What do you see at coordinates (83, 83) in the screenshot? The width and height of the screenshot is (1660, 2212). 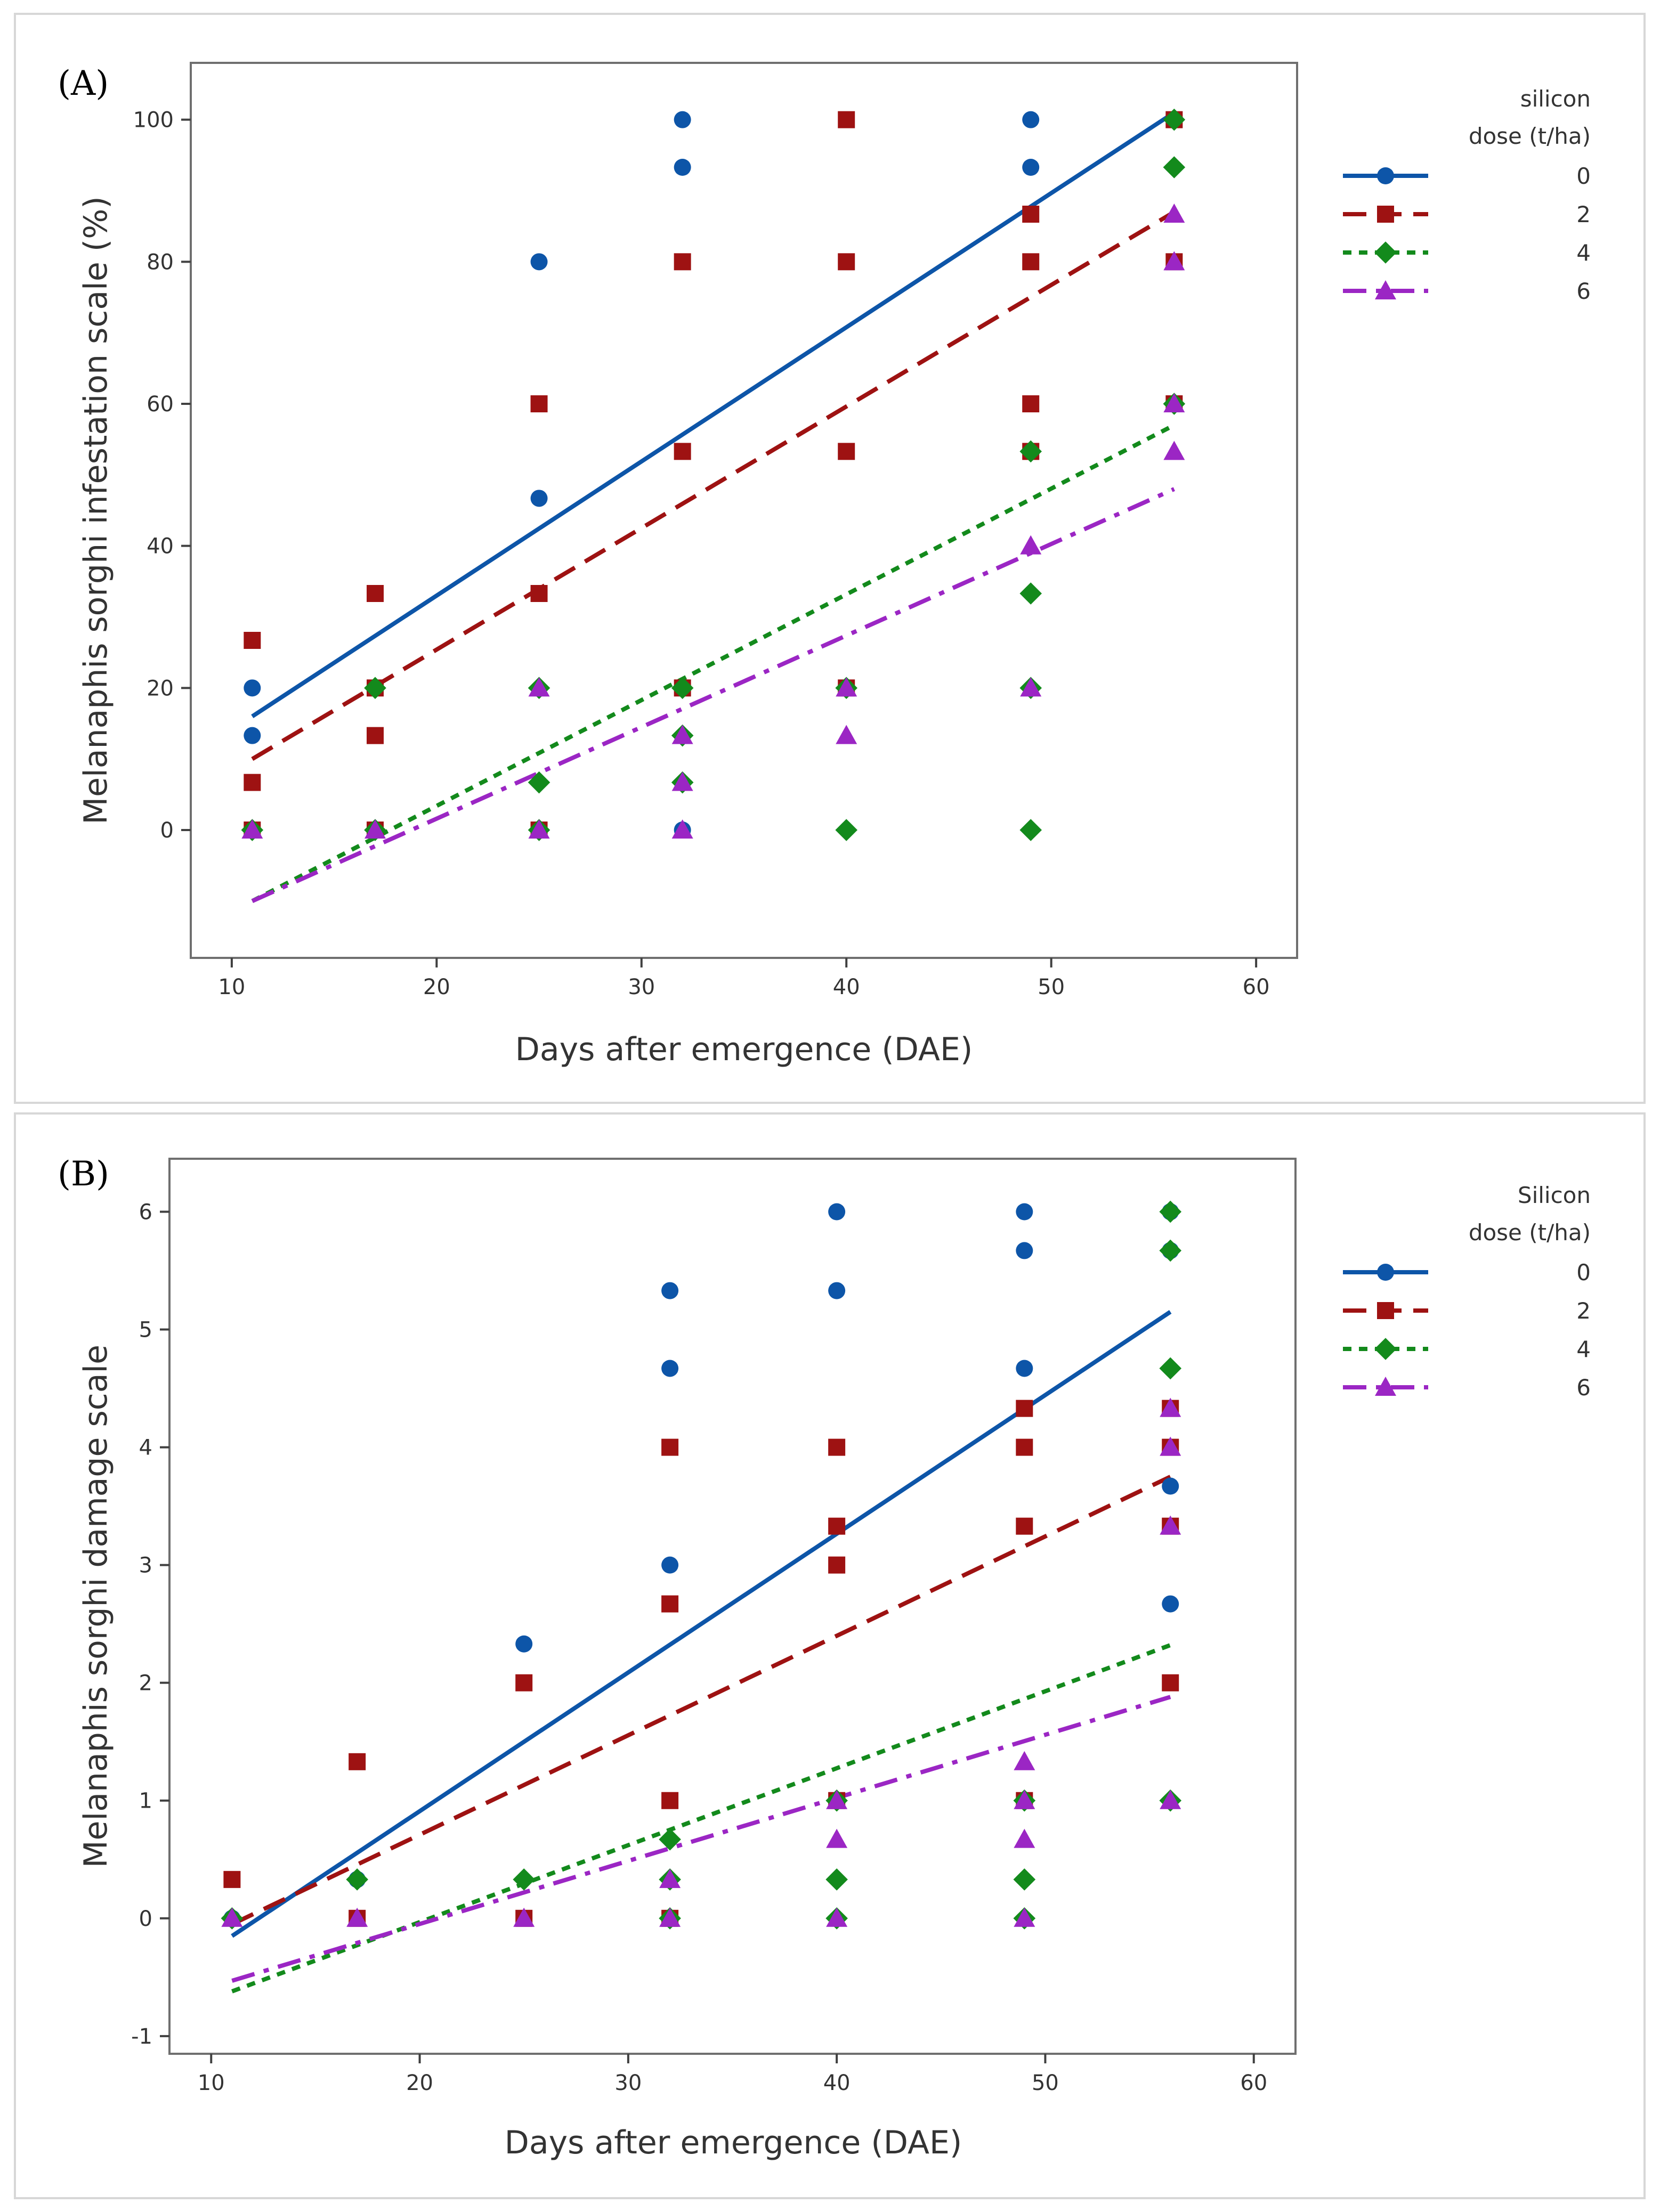 I see `panel-a-label: (A)` at bounding box center [83, 83].